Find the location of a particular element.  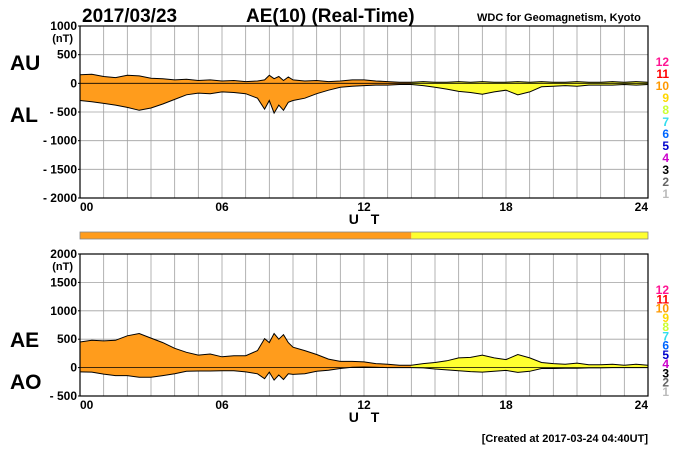

source-label: WDC for Geomagnetism, Kyoto is located at coordinates (559, 18).